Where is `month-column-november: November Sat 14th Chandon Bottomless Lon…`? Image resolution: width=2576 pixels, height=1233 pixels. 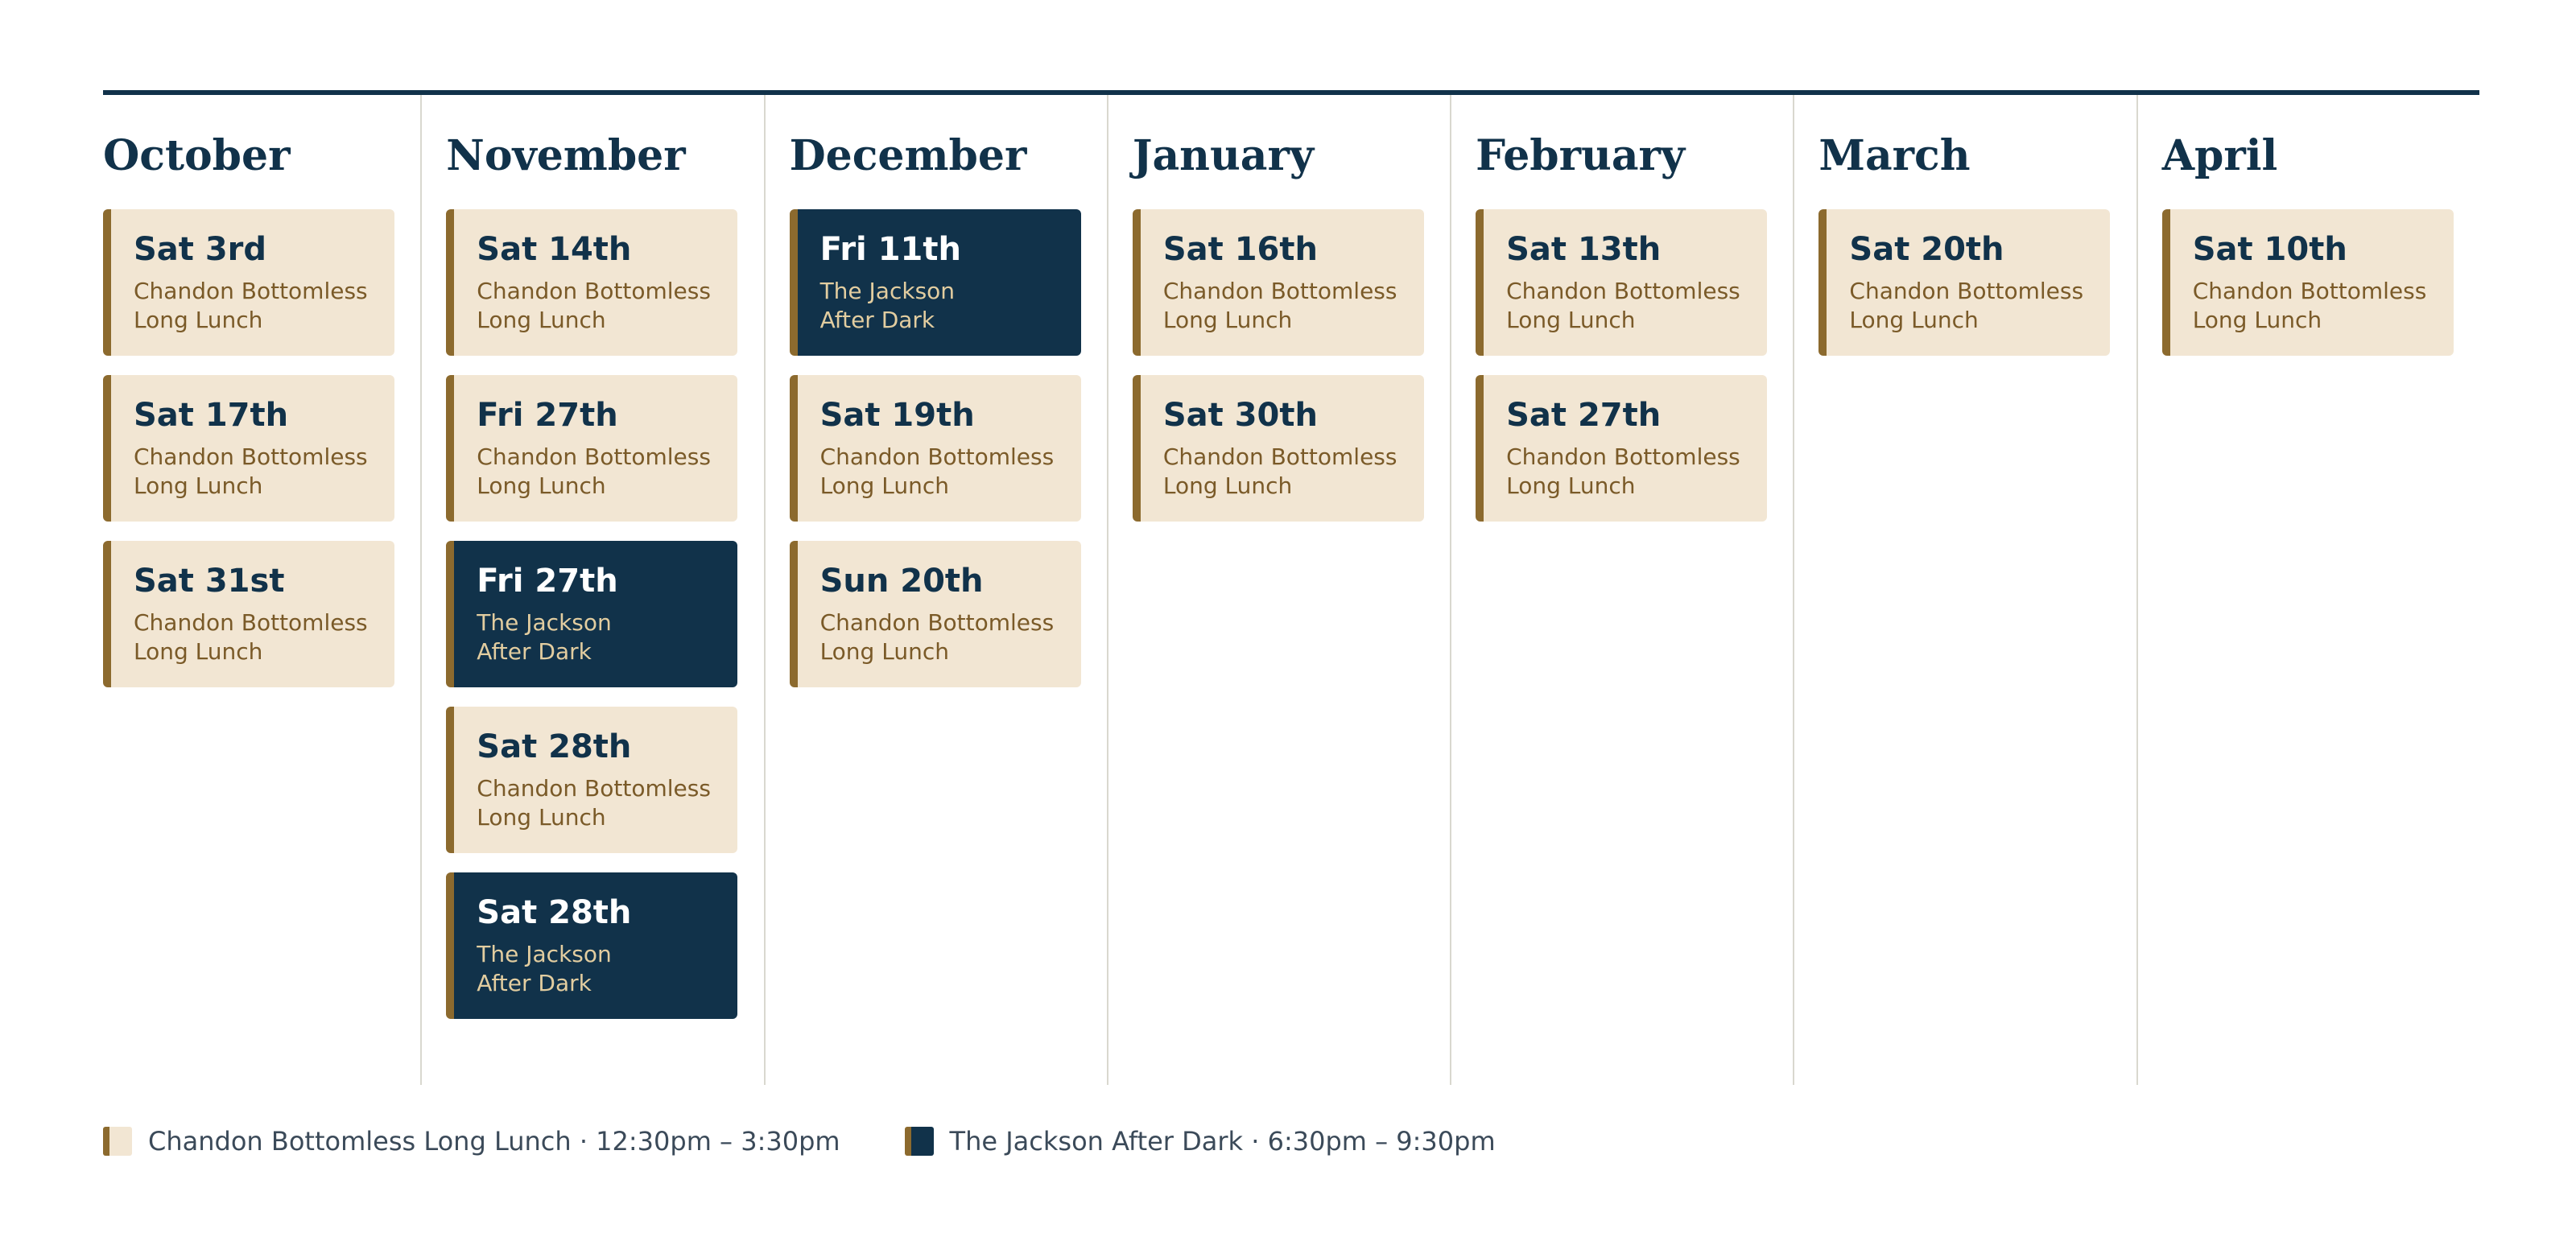 month-column-november: November Sat 14th Chandon Bottomless Lon… is located at coordinates (591, 590).